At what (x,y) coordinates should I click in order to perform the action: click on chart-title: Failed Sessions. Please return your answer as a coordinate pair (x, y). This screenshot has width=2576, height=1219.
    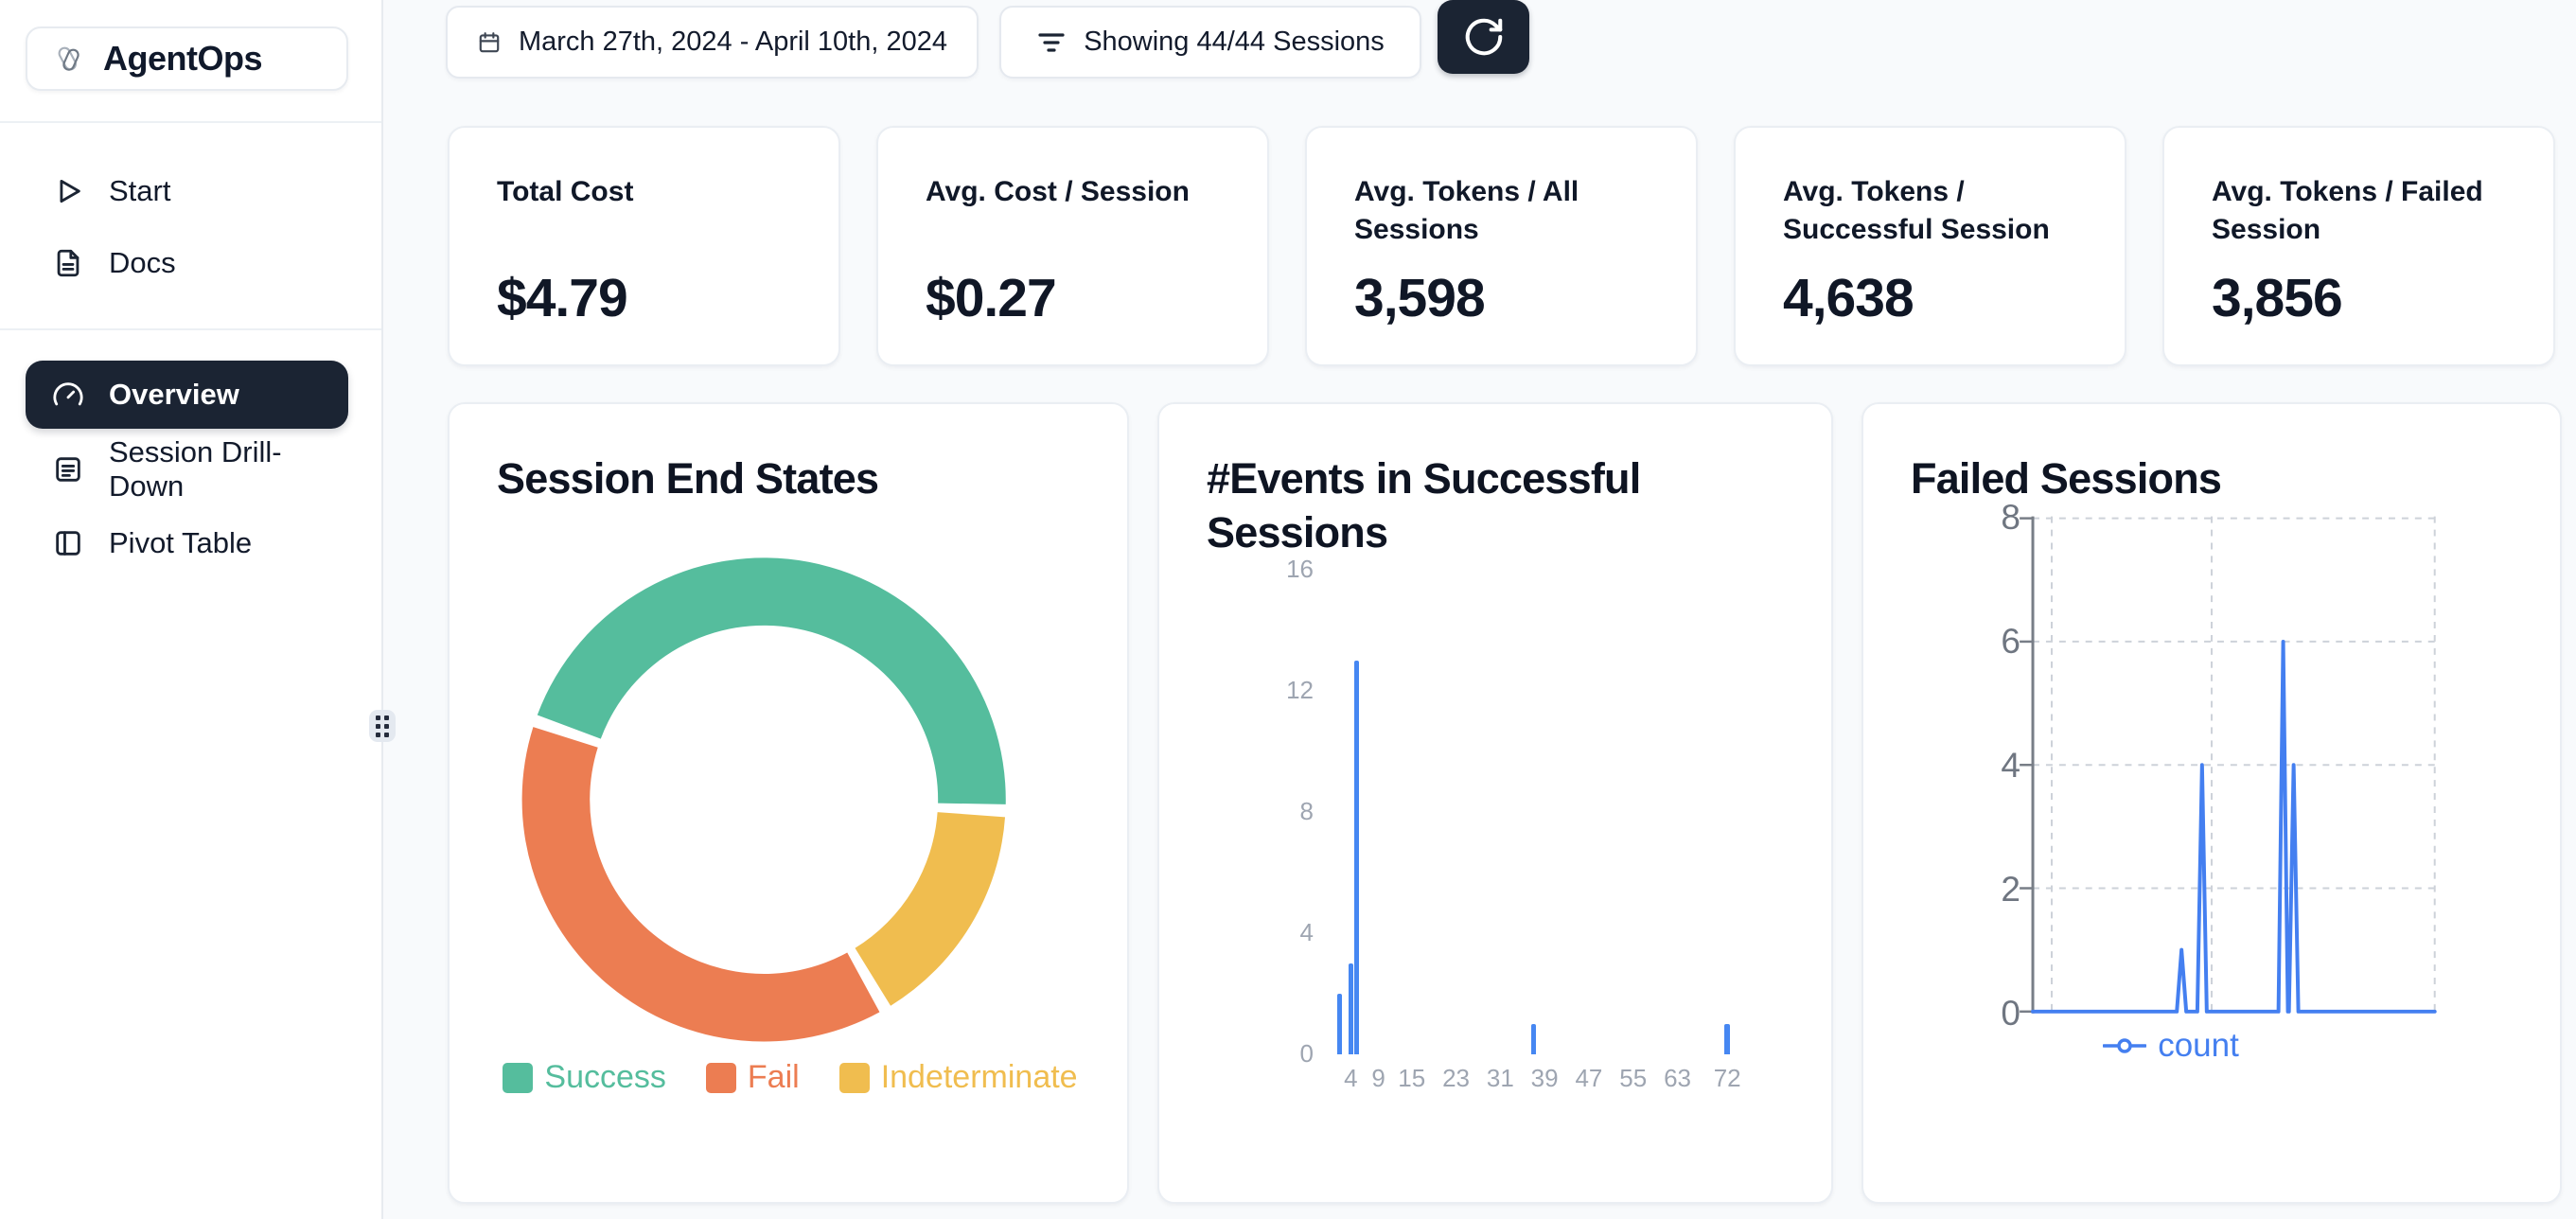
    Looking at the image, I should click on (2066, 478).